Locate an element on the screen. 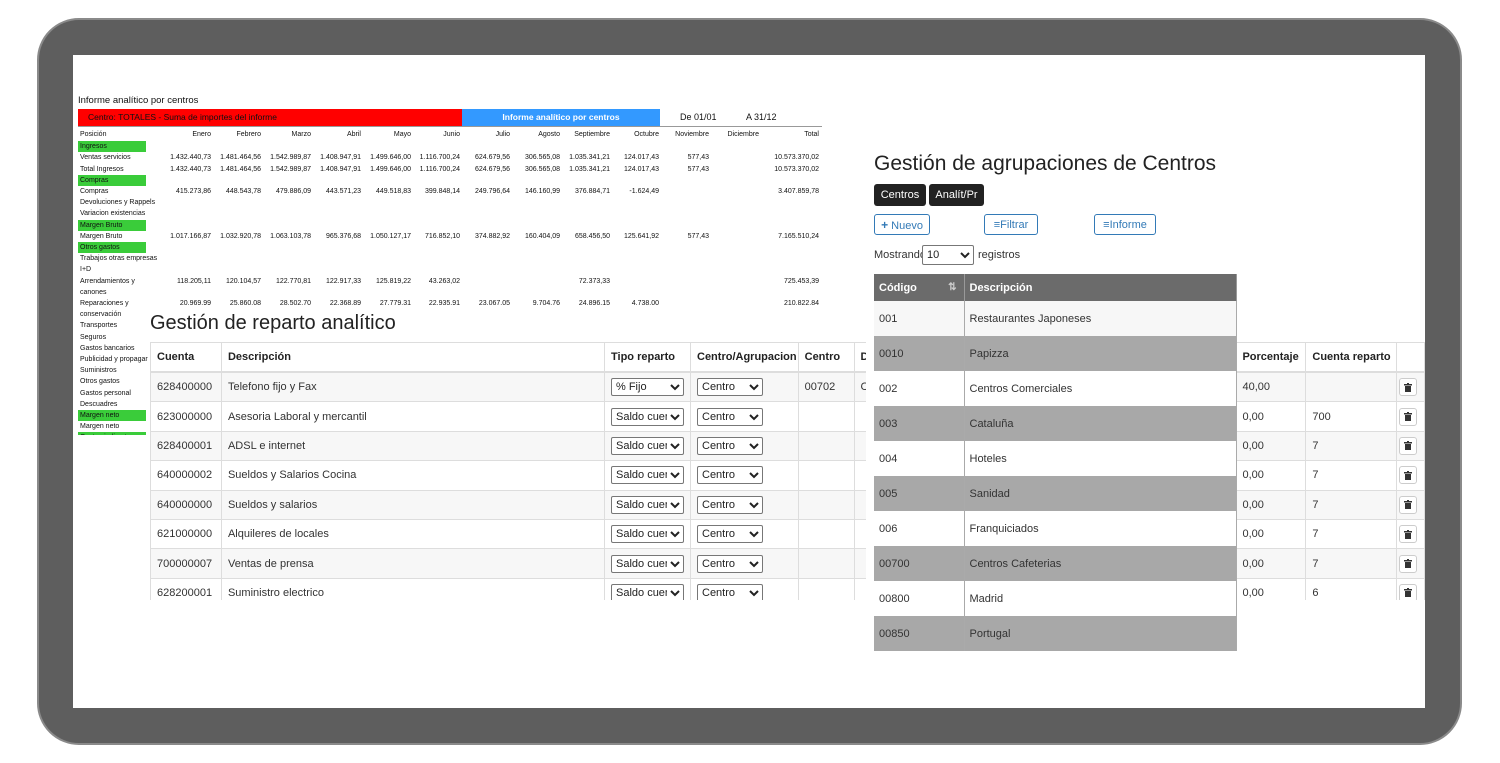  report-cell: 7.165.510,24 is located at coordinates (798, 236).